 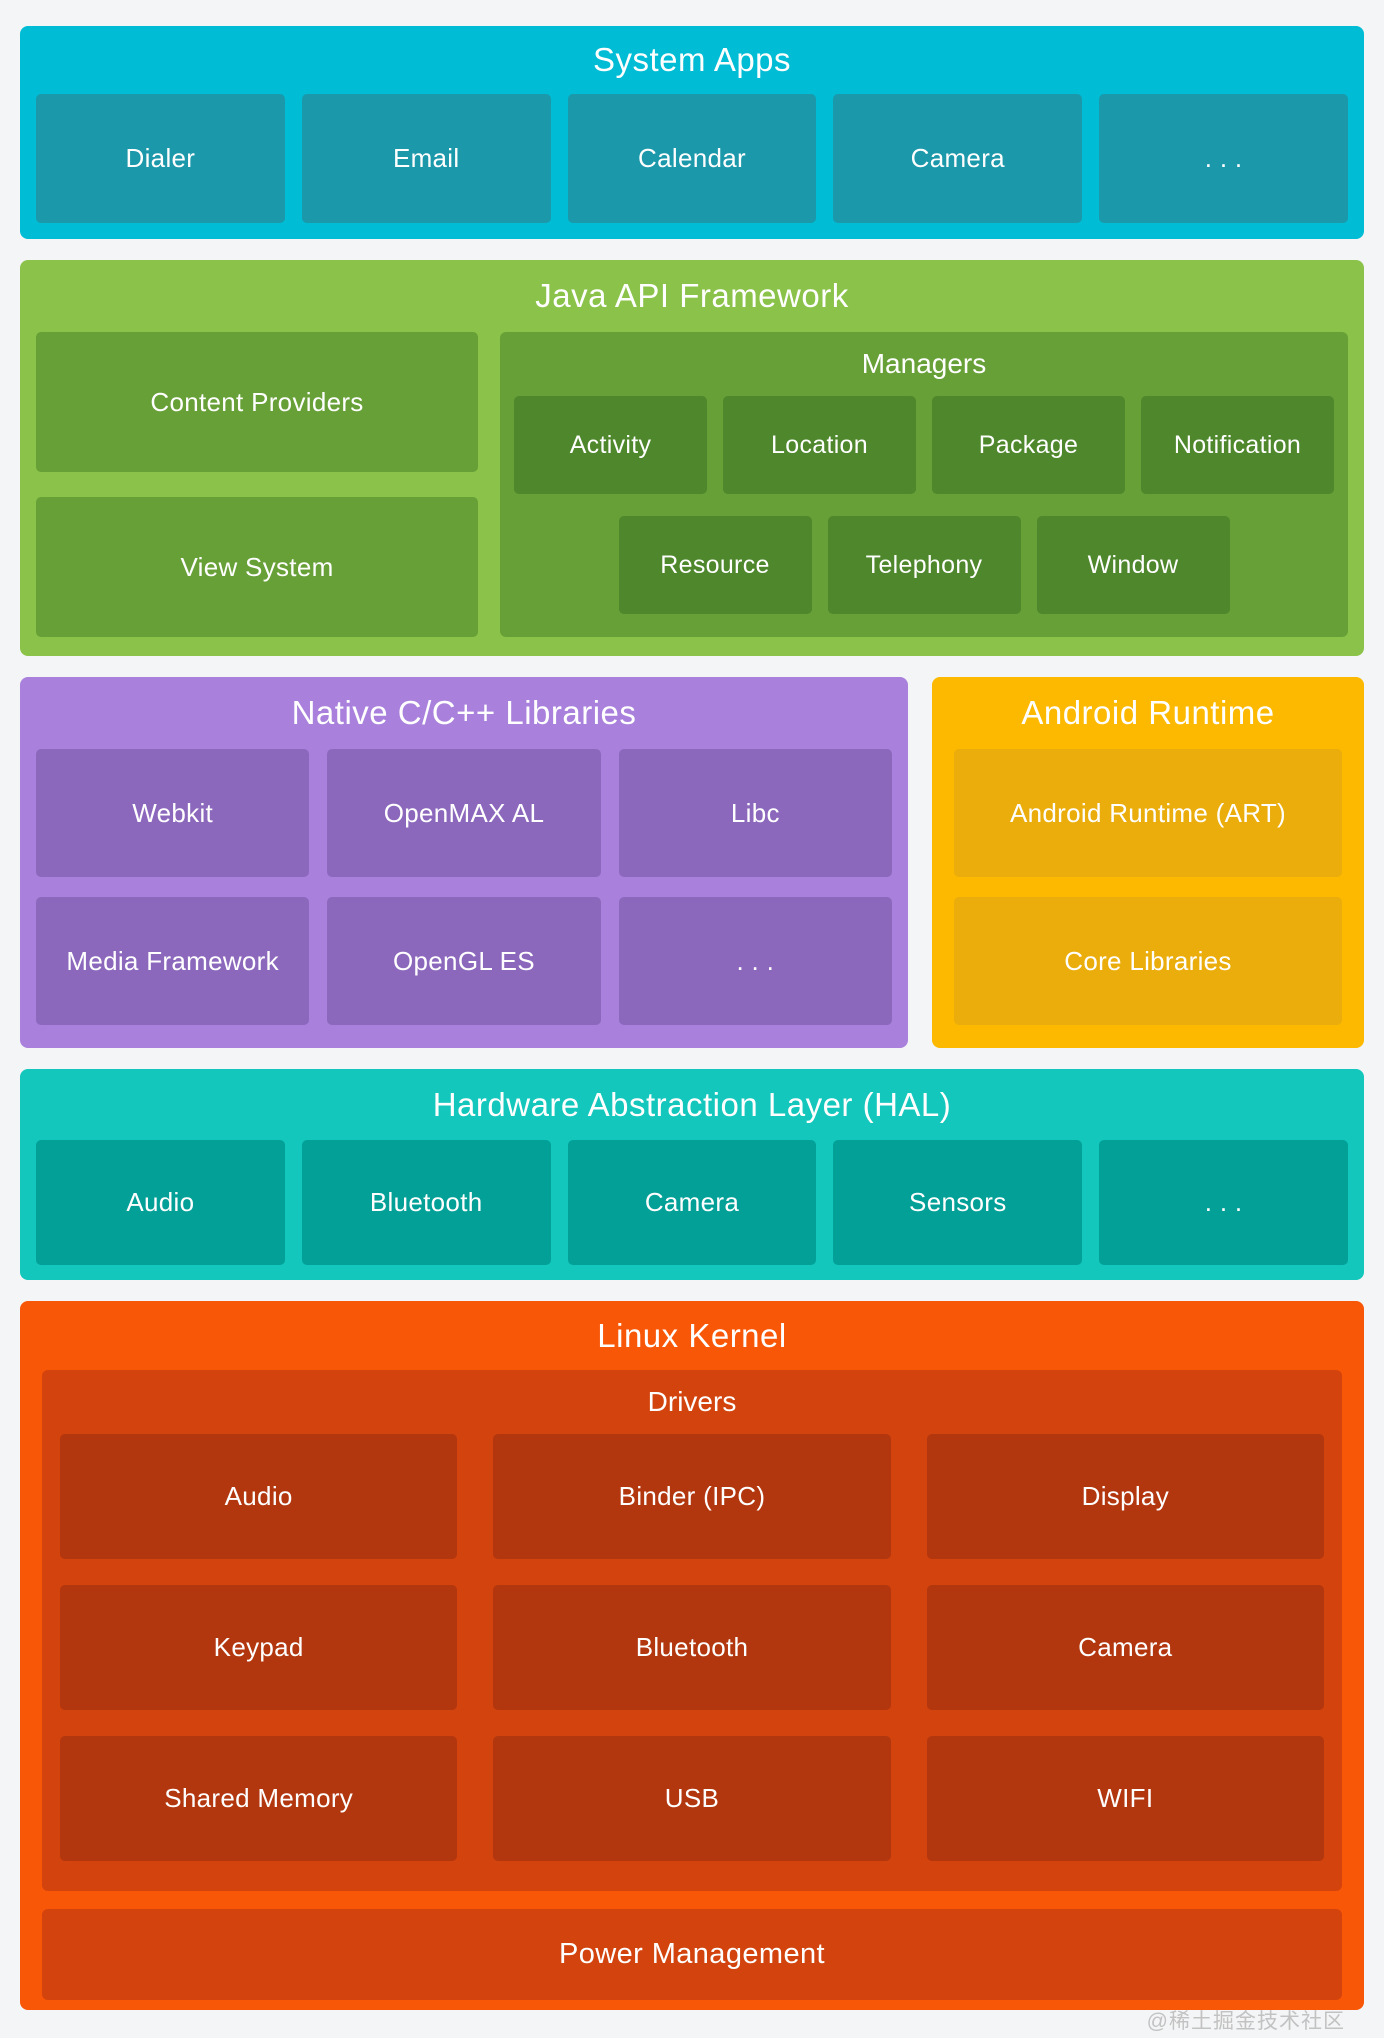 What do you see at coordinates (1148, 813) in the screenshot?
I see `art-box: Android Runtime (ART)` at bounding box center [1148, 813].